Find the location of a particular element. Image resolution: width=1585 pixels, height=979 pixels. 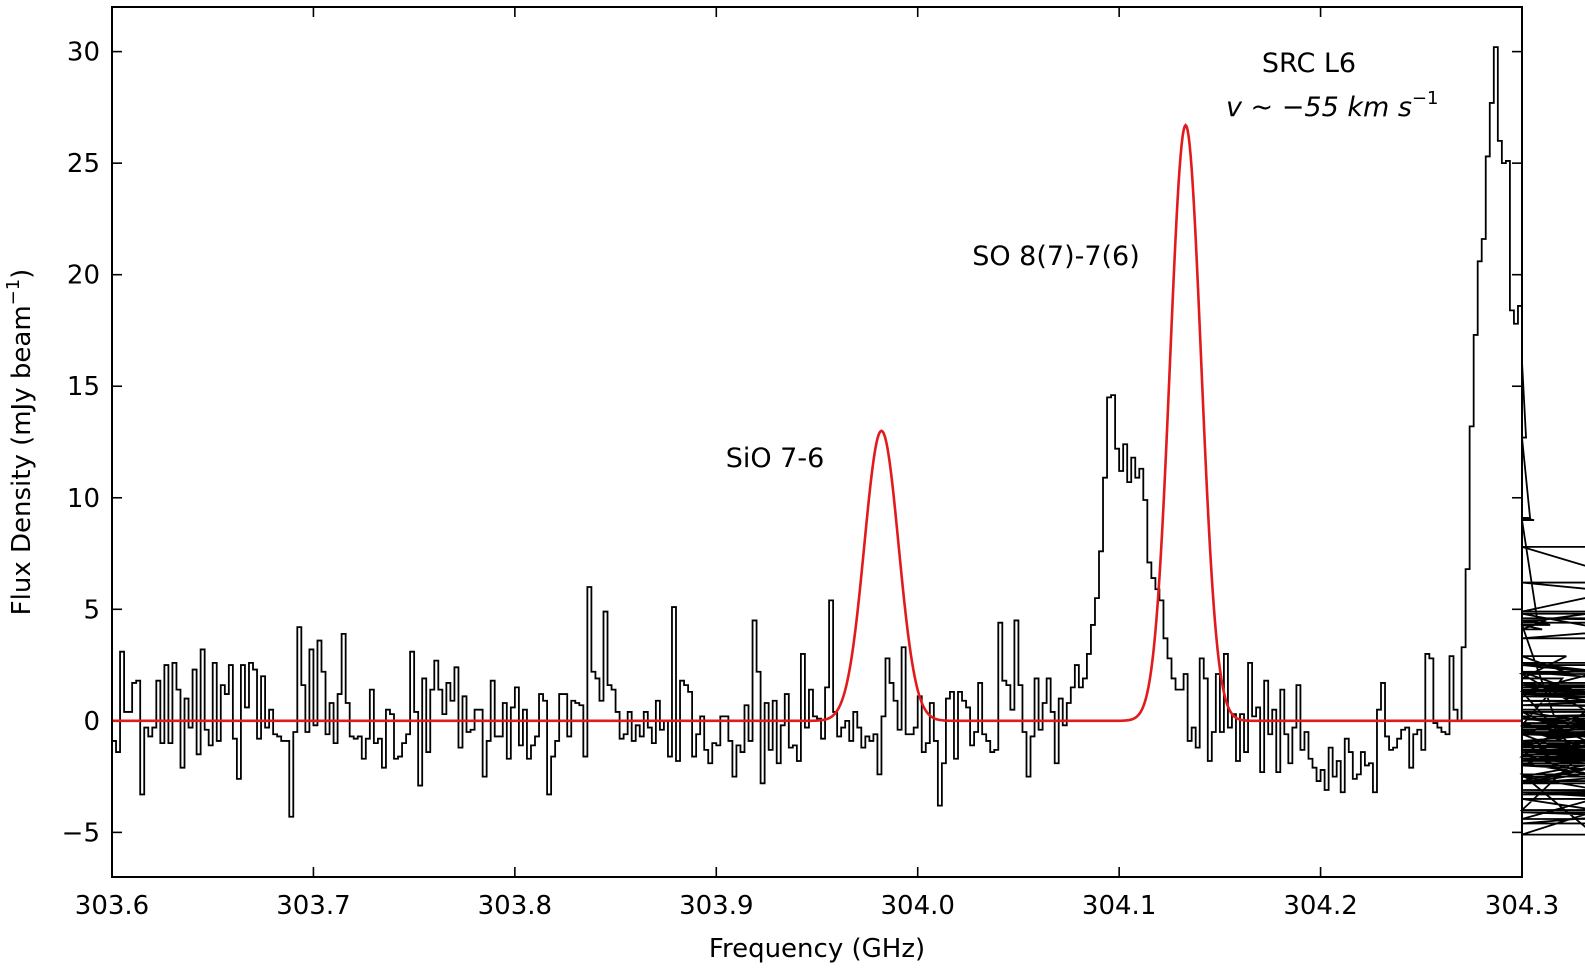

y-axis-label-close: ) is located at coordinates (22, 274).